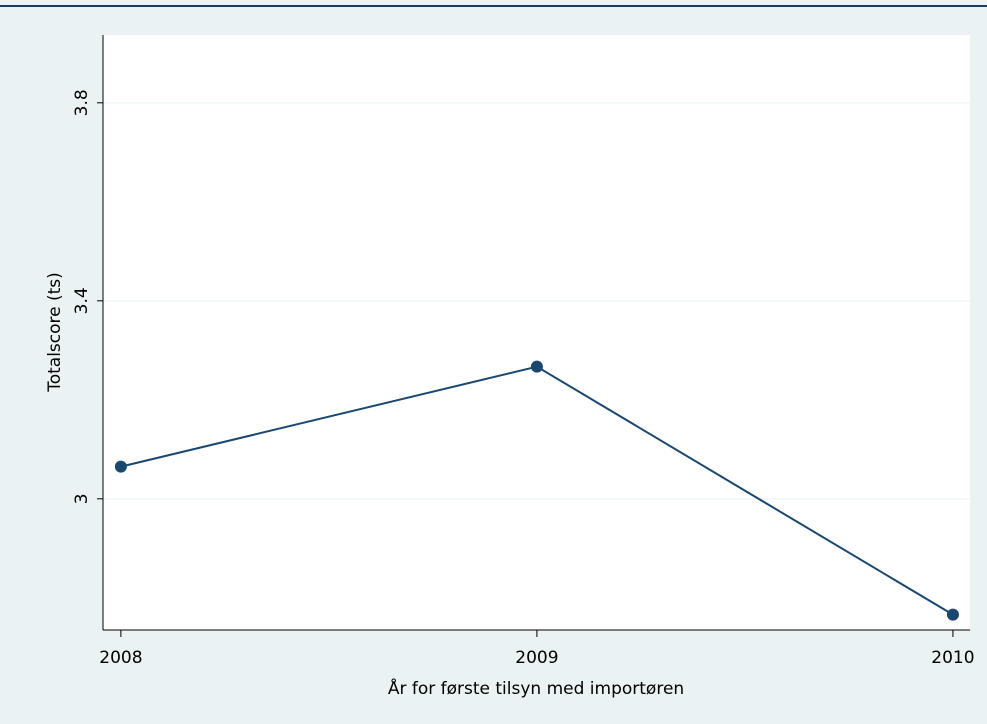 The image size is (987, 724). I want to click on y-tick-label: 3.8, so click(82, 102).